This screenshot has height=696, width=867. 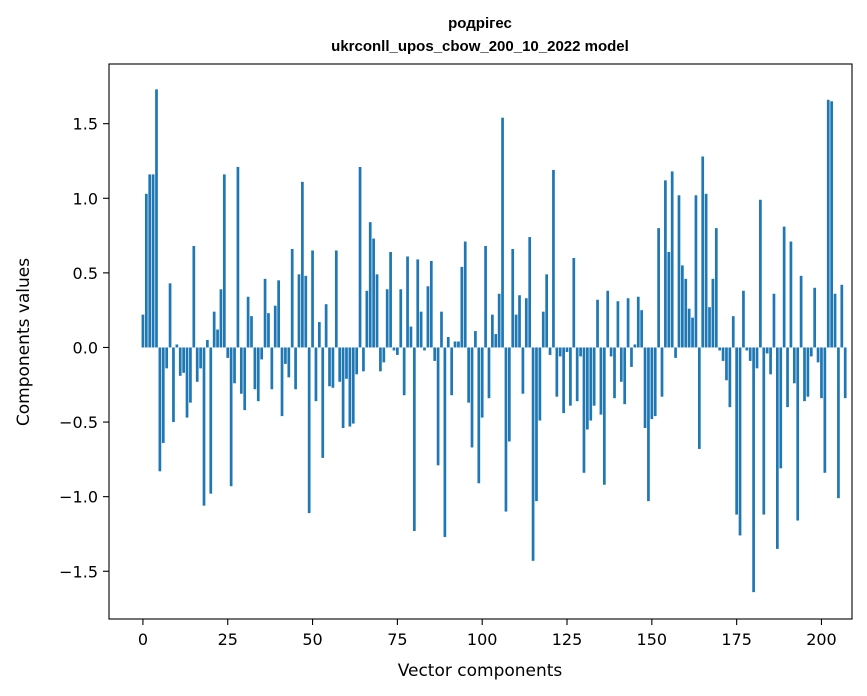 I want to click on x-axis-ticks: 0 25 50 75 100 125 150 175 200, so click(x=487, y=634).